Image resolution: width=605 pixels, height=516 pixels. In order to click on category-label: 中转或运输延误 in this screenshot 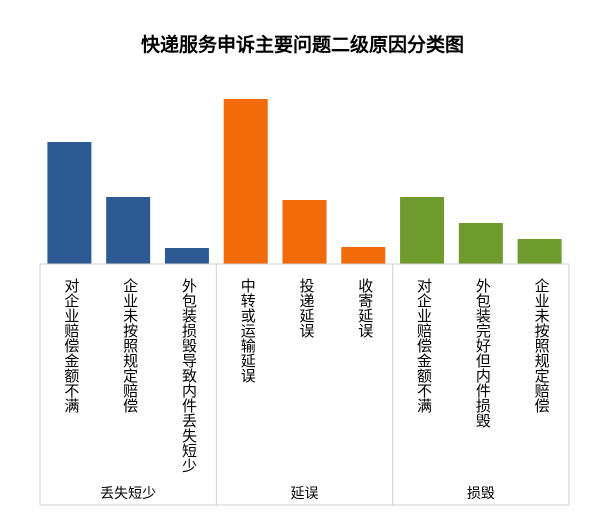, I will do `click(247, 330)`.